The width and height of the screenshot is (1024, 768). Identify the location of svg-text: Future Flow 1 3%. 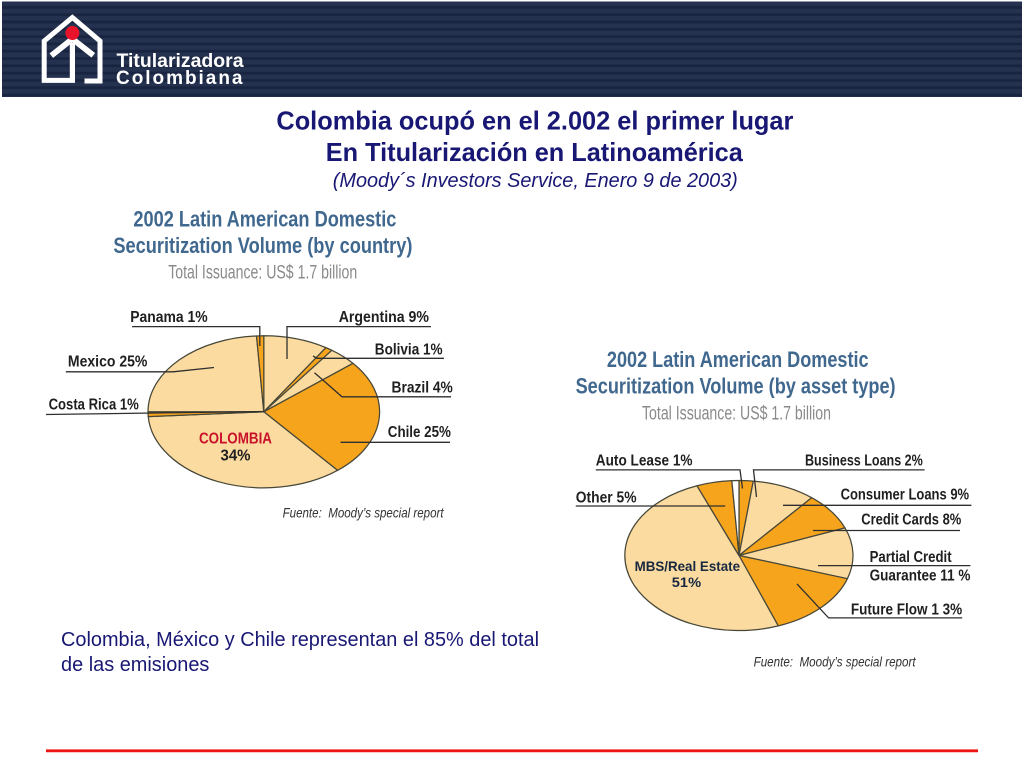
(906, 609).